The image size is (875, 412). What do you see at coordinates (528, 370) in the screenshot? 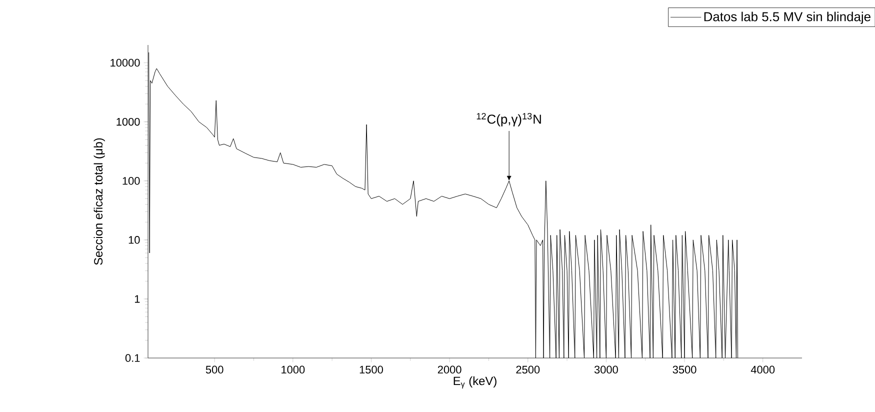
I see `x-tick-label: 2500` at bounding box center [528, 370].